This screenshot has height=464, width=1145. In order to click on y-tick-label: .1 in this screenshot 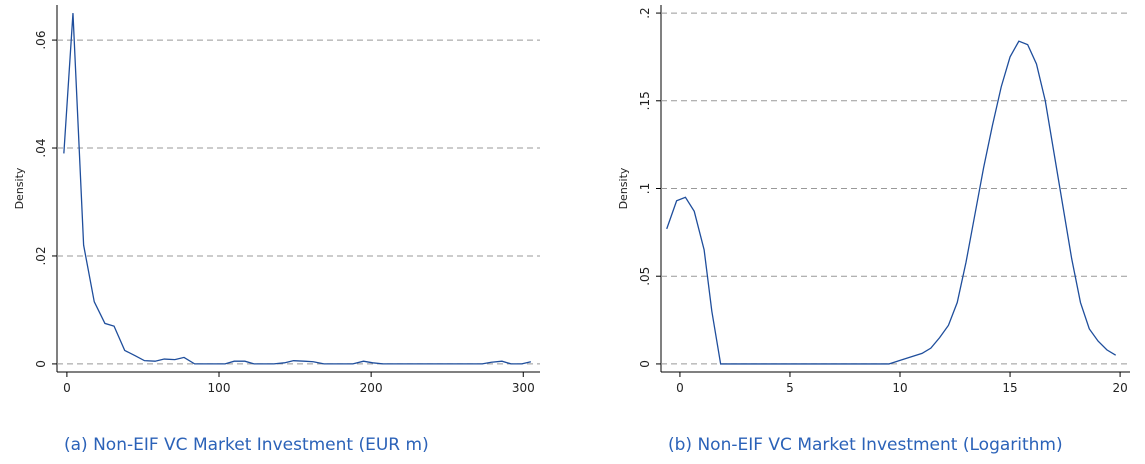, I will do `click(645, 188)`.